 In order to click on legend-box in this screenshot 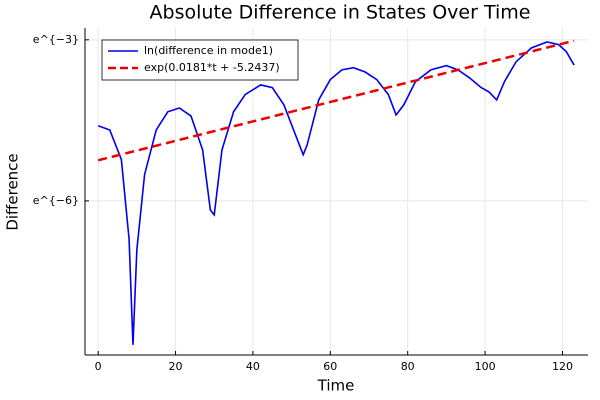, I will do `click(200, 60)`.